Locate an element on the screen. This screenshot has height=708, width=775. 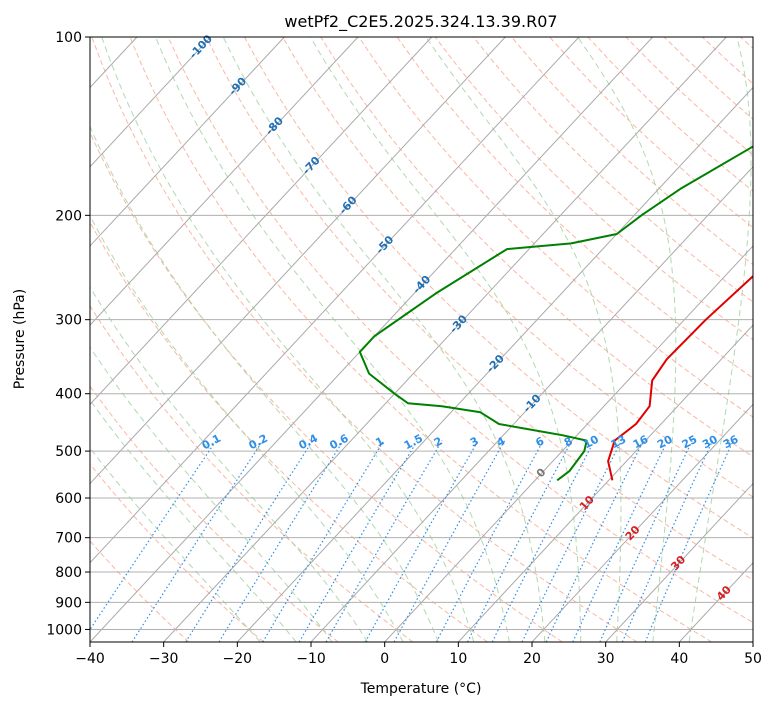
mixing-ratio-label: 25 is located at coordinates (690, 442).